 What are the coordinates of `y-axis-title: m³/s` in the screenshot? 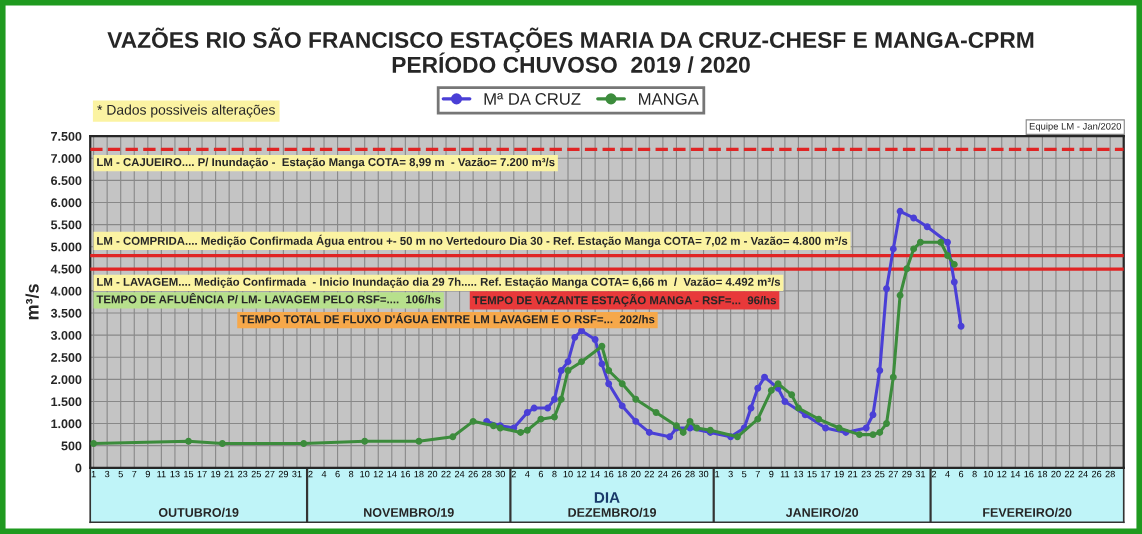 It's located at (32, 302).